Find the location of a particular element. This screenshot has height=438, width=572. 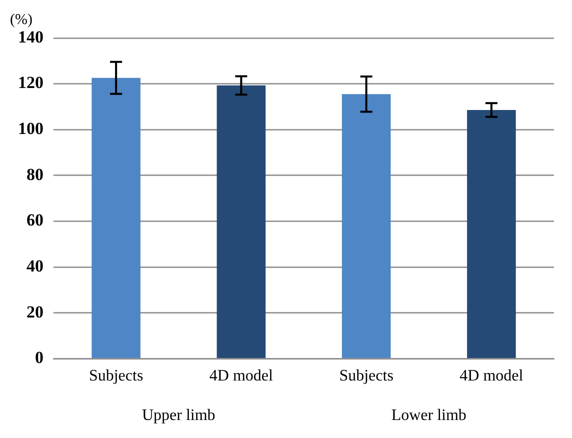

text: Lower limb is located at coordinates (428, 415).